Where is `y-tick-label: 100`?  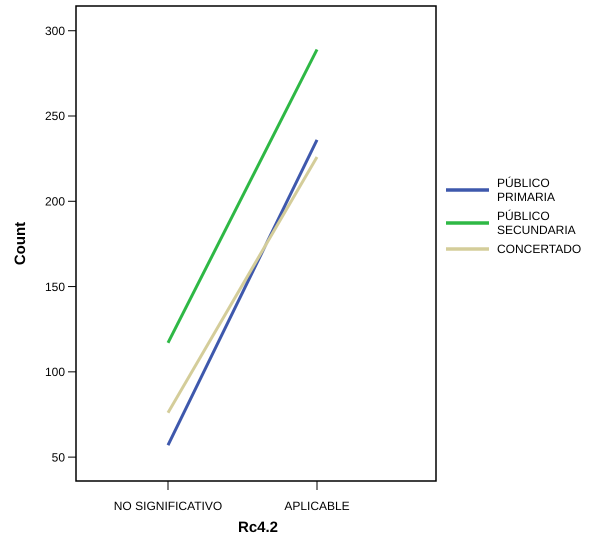
y-tick-label: 100 is located at coordinates (55, 372).